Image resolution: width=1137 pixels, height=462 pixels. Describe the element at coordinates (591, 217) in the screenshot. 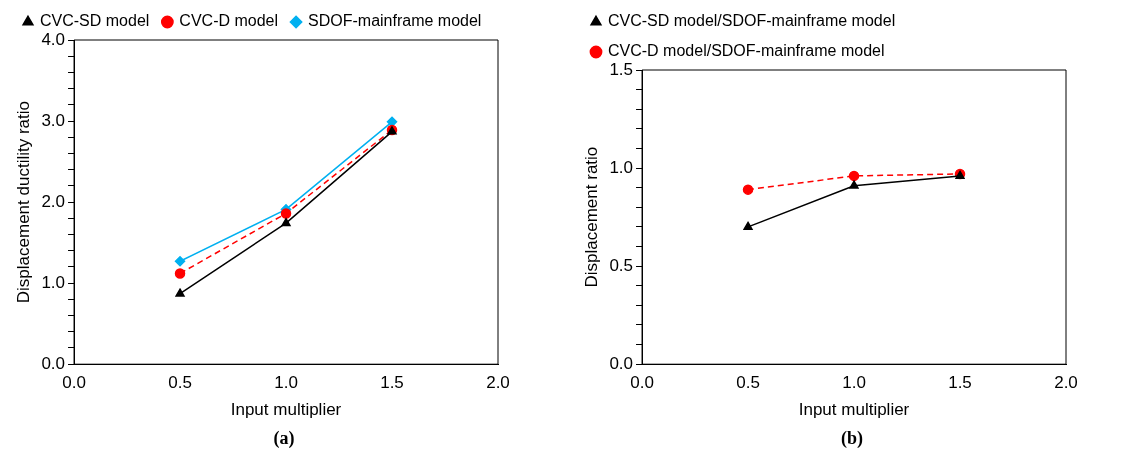

I see `y-axis-title: Displacement ratio` at that location.